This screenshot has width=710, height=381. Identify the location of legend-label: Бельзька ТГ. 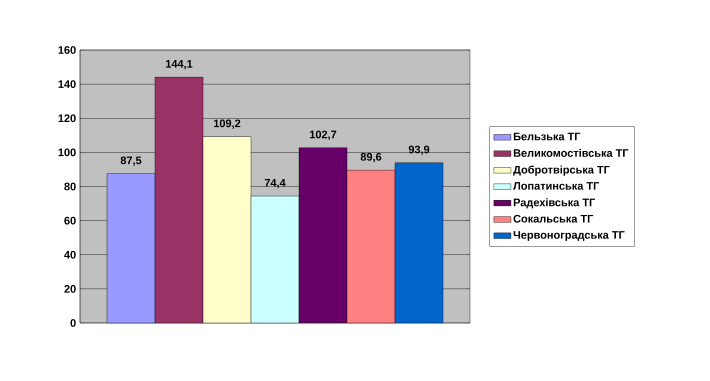
(547, 136).